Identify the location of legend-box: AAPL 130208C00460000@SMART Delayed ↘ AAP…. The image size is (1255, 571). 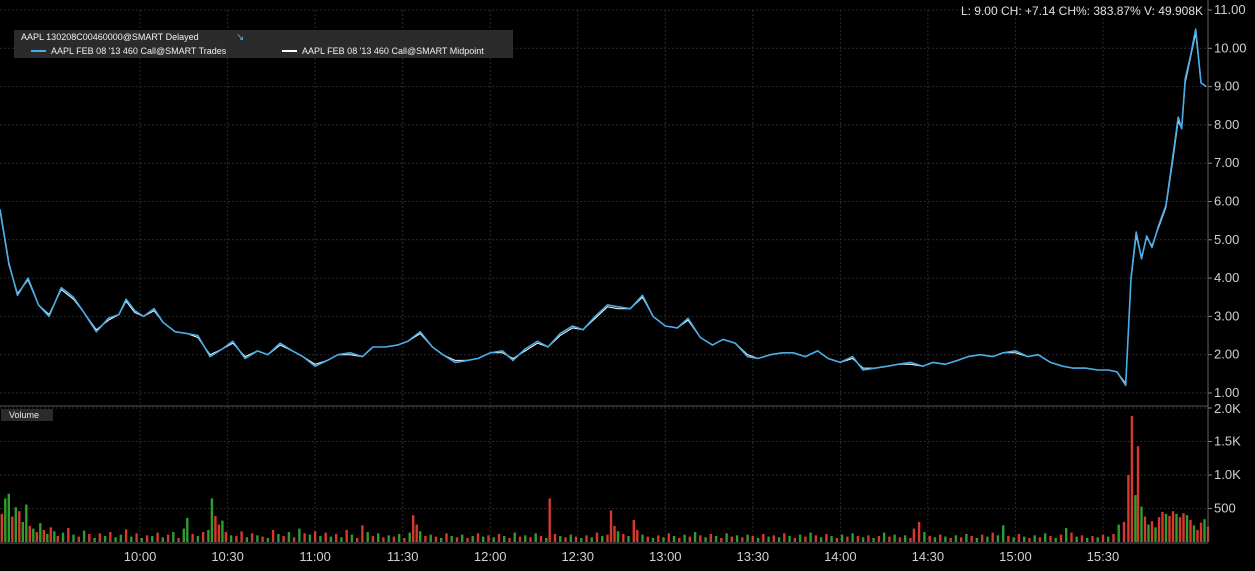
(263, 44).